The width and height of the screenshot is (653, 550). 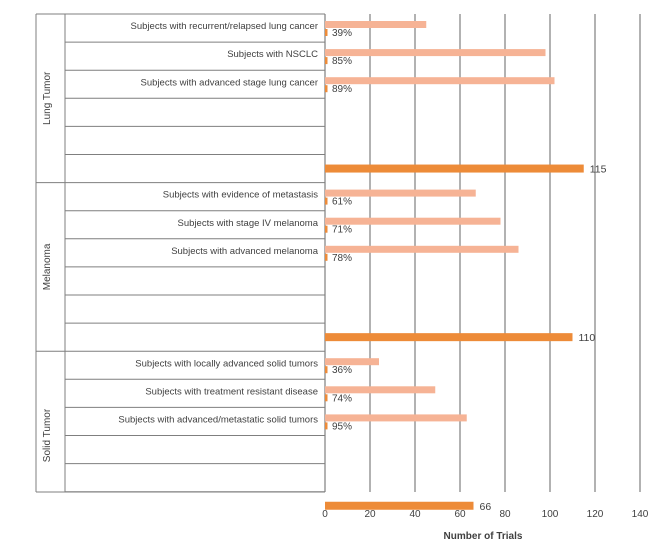 I want to click on subgroup-label: Subjects with evidence of metastasis, so click(x=240, y=195).